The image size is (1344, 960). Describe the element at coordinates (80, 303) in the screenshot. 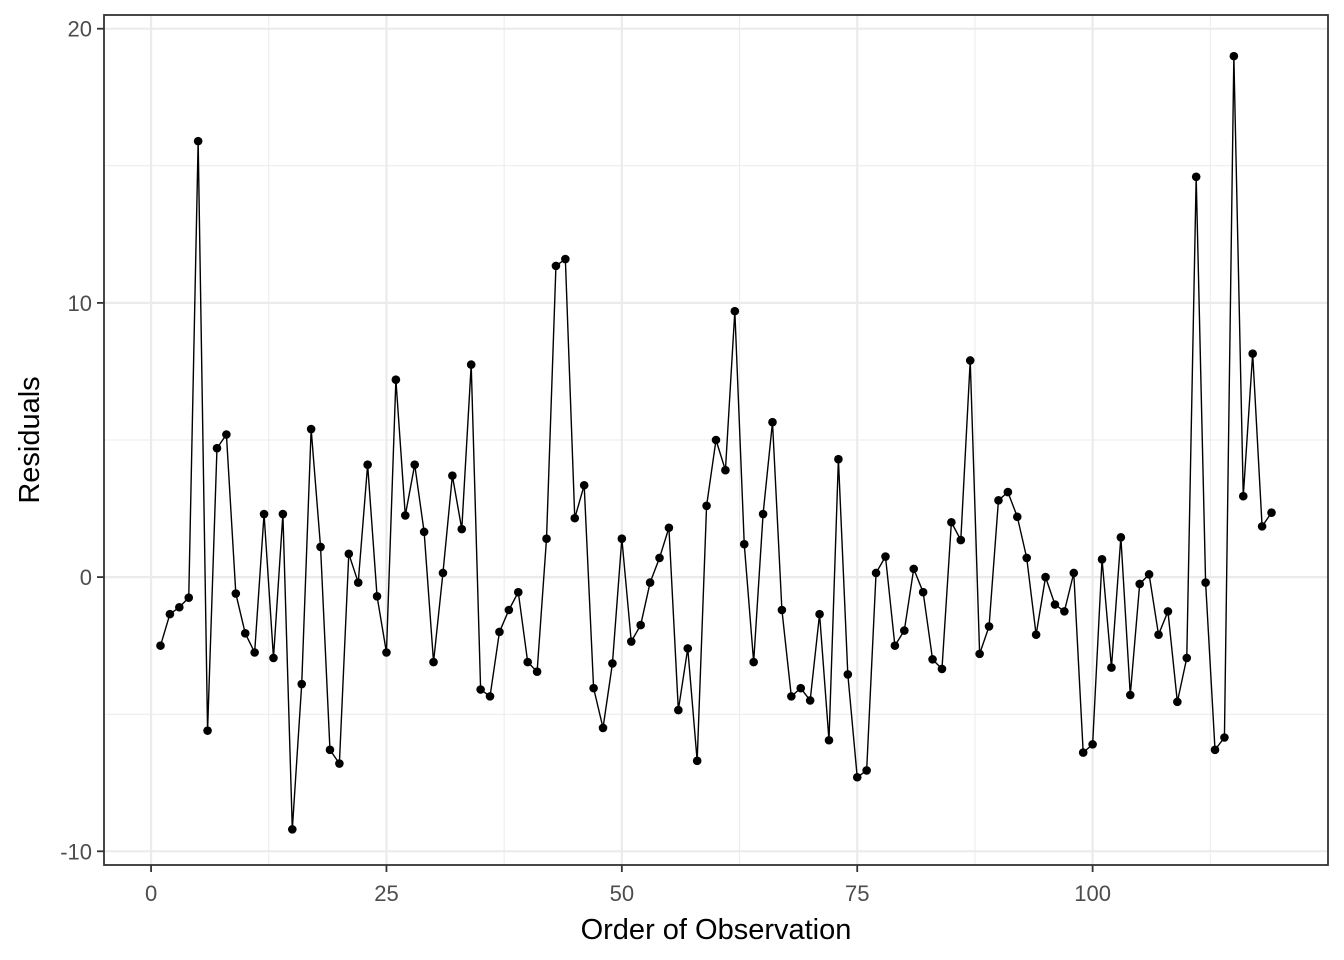

I see `y-tick-label: 10` at that location.